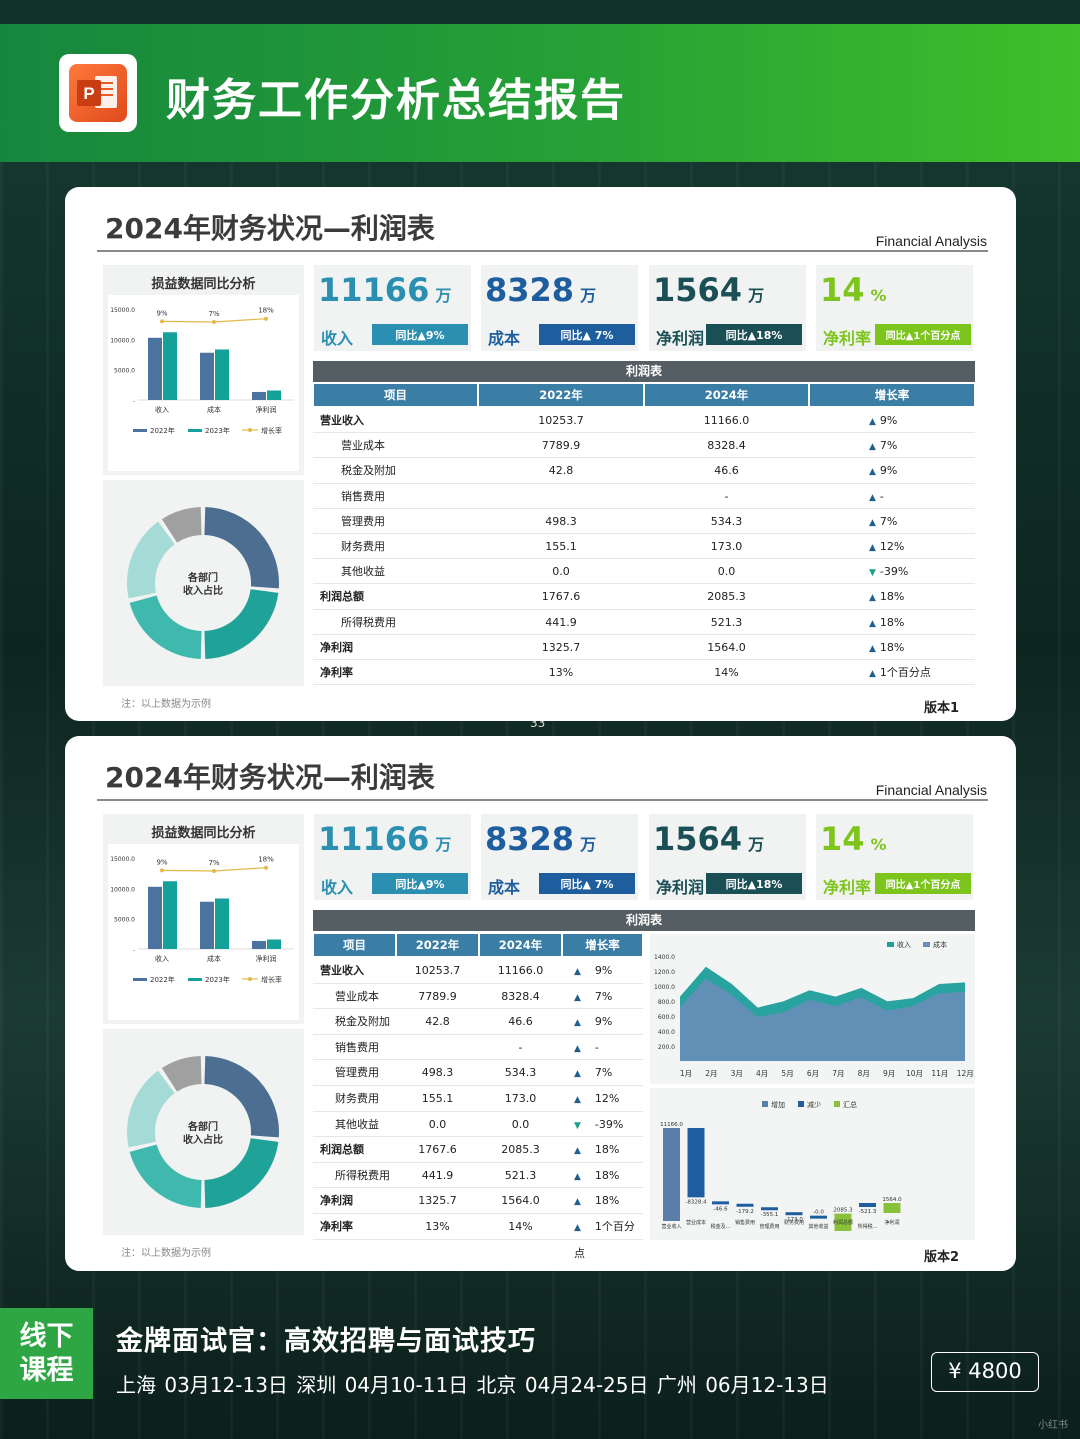 The image size is (1080, 1439). What do you see at coordinates (892, 1200) in the screenshot?
I see `data-label: 1564.0` at bounding box center [892, 1200].